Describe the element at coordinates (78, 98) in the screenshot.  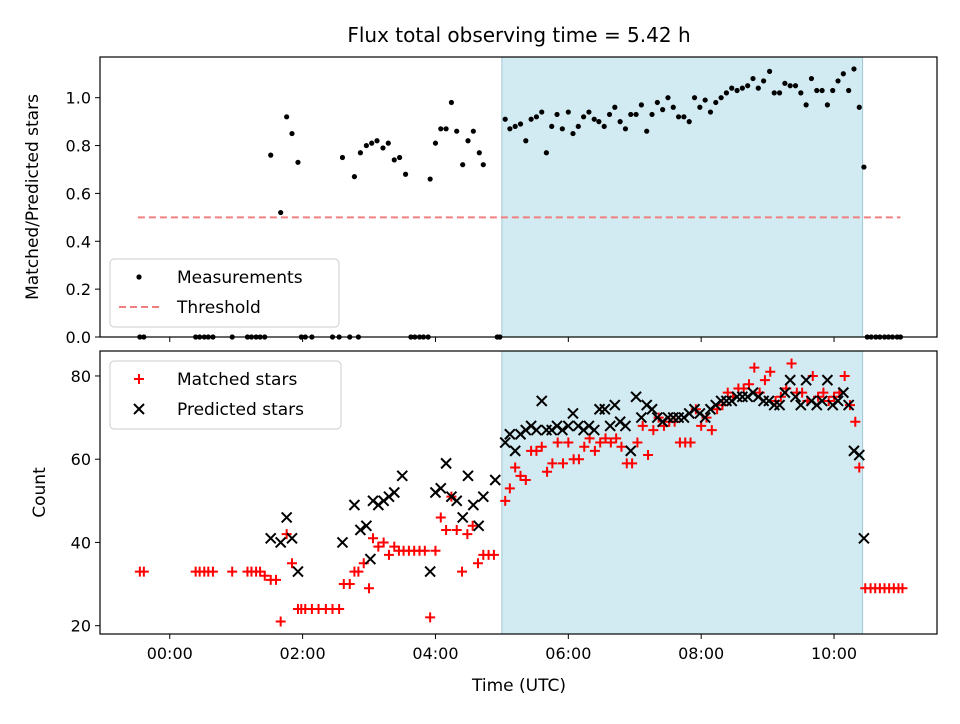
I see `top-y-tick-label: 1.0` at that location.